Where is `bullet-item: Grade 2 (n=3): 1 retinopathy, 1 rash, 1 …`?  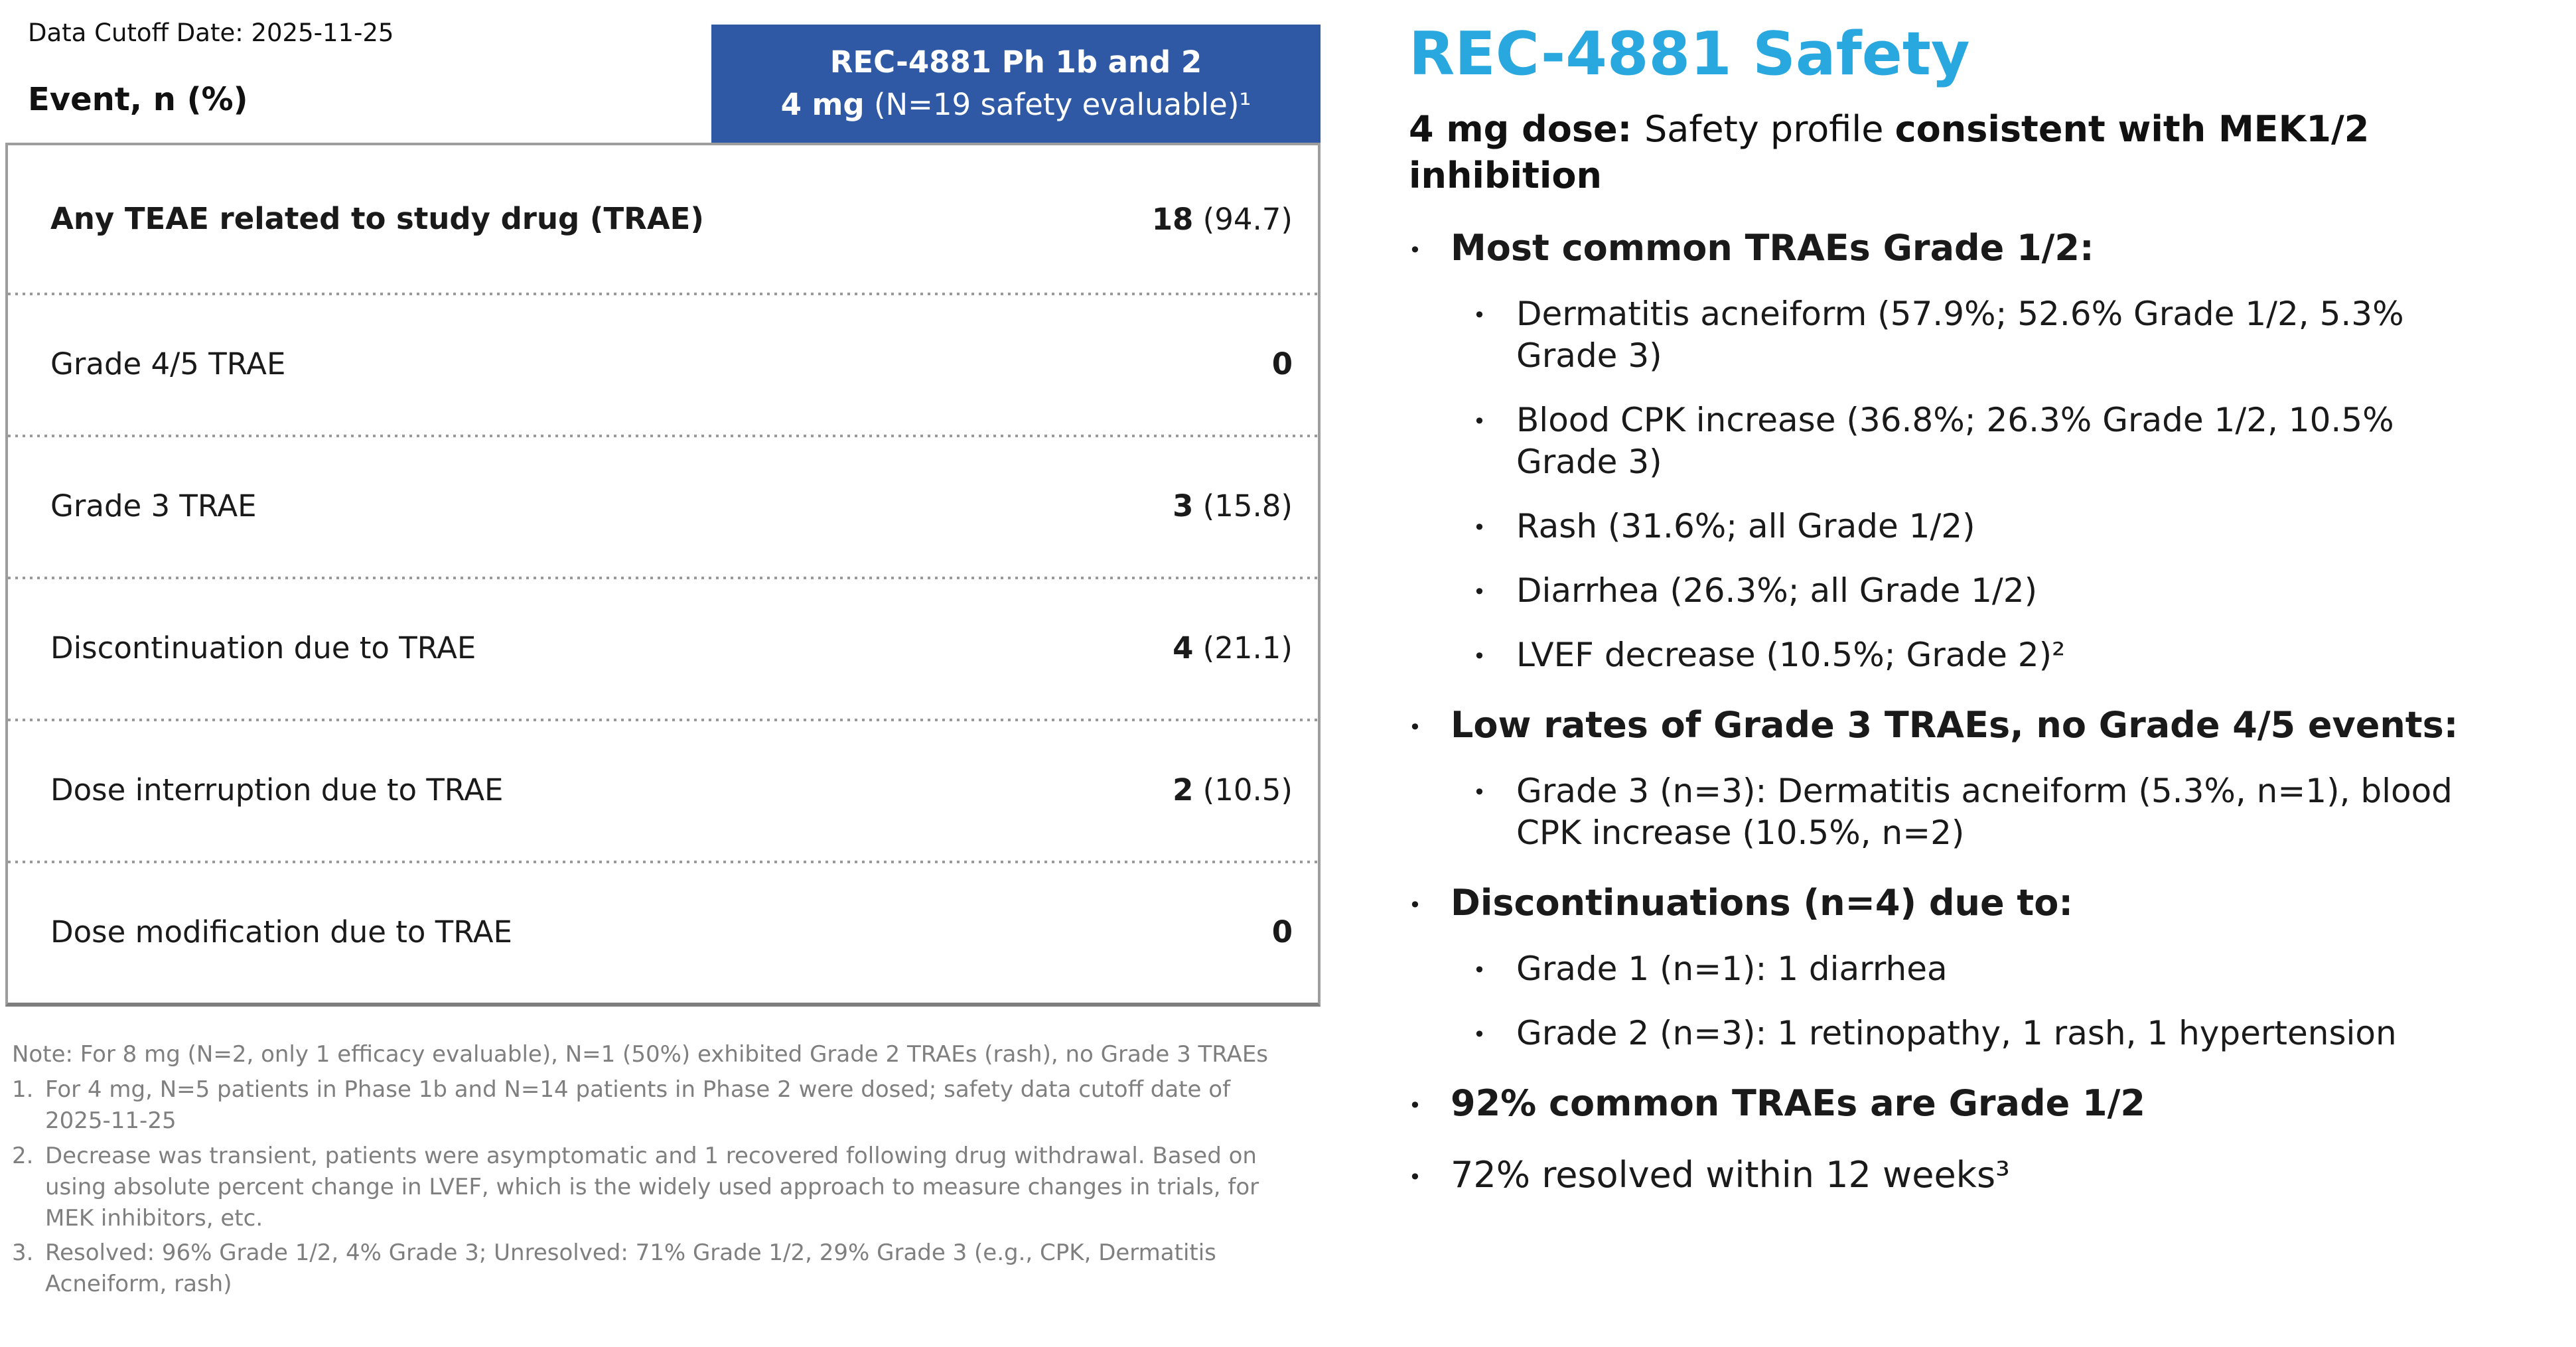 bullet-item: Grade 2 (n=3): 1 retinopathy, 1 rash, 1 … is located at coordinates (2008, 1033).